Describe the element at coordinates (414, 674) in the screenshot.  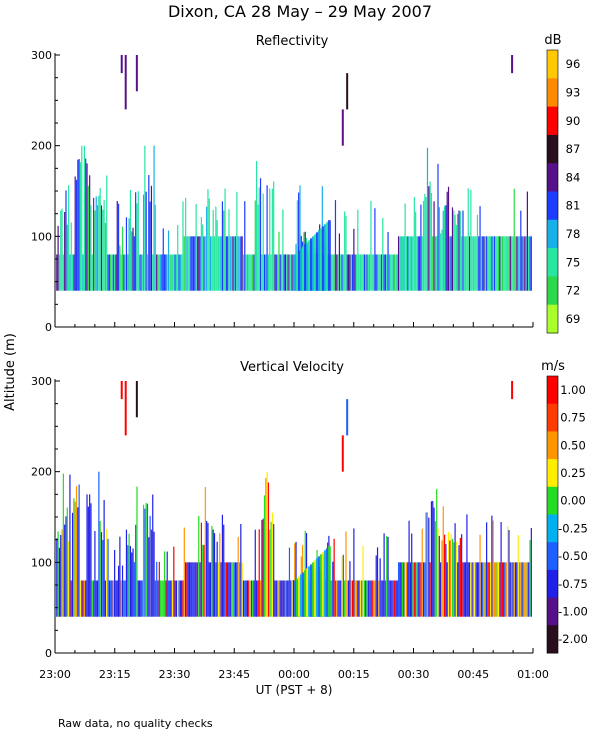
I see `x-tick-label: 00:30` at that location.